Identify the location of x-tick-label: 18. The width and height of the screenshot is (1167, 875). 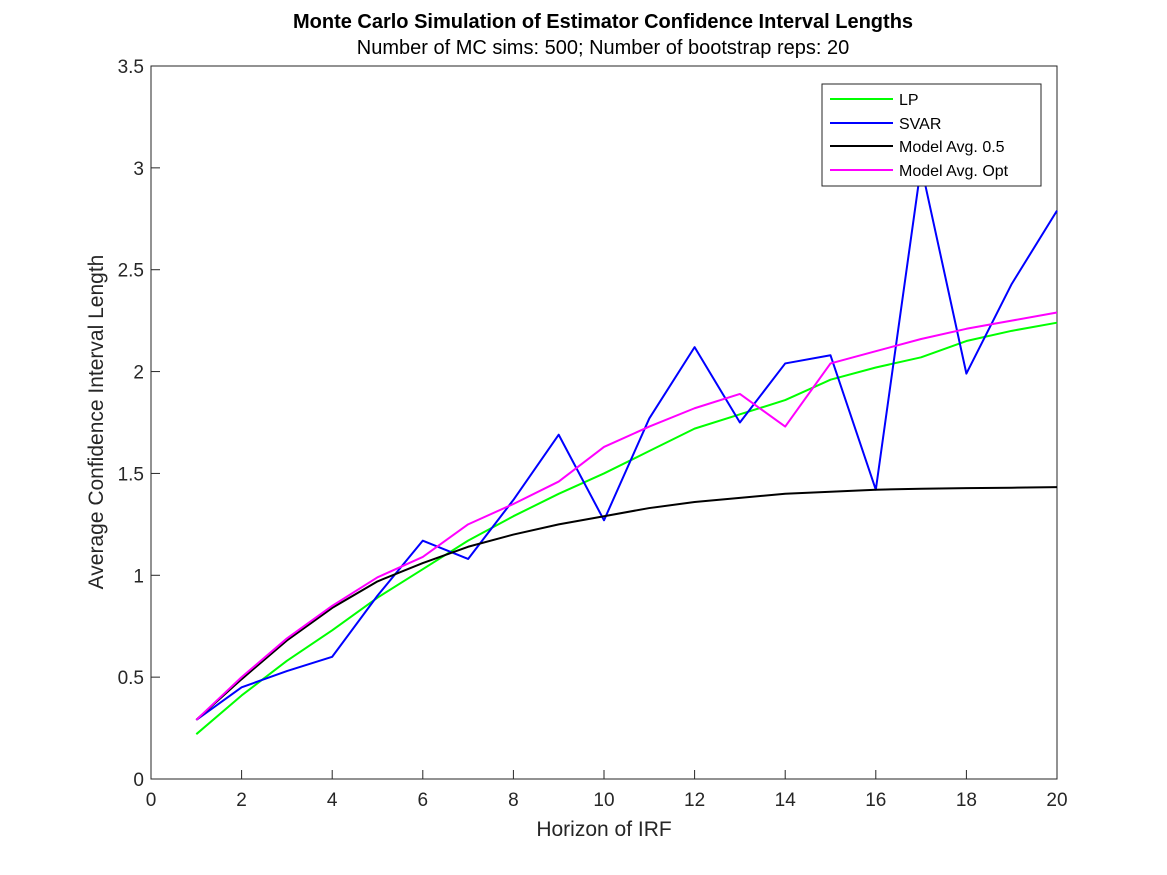
(966, 800).